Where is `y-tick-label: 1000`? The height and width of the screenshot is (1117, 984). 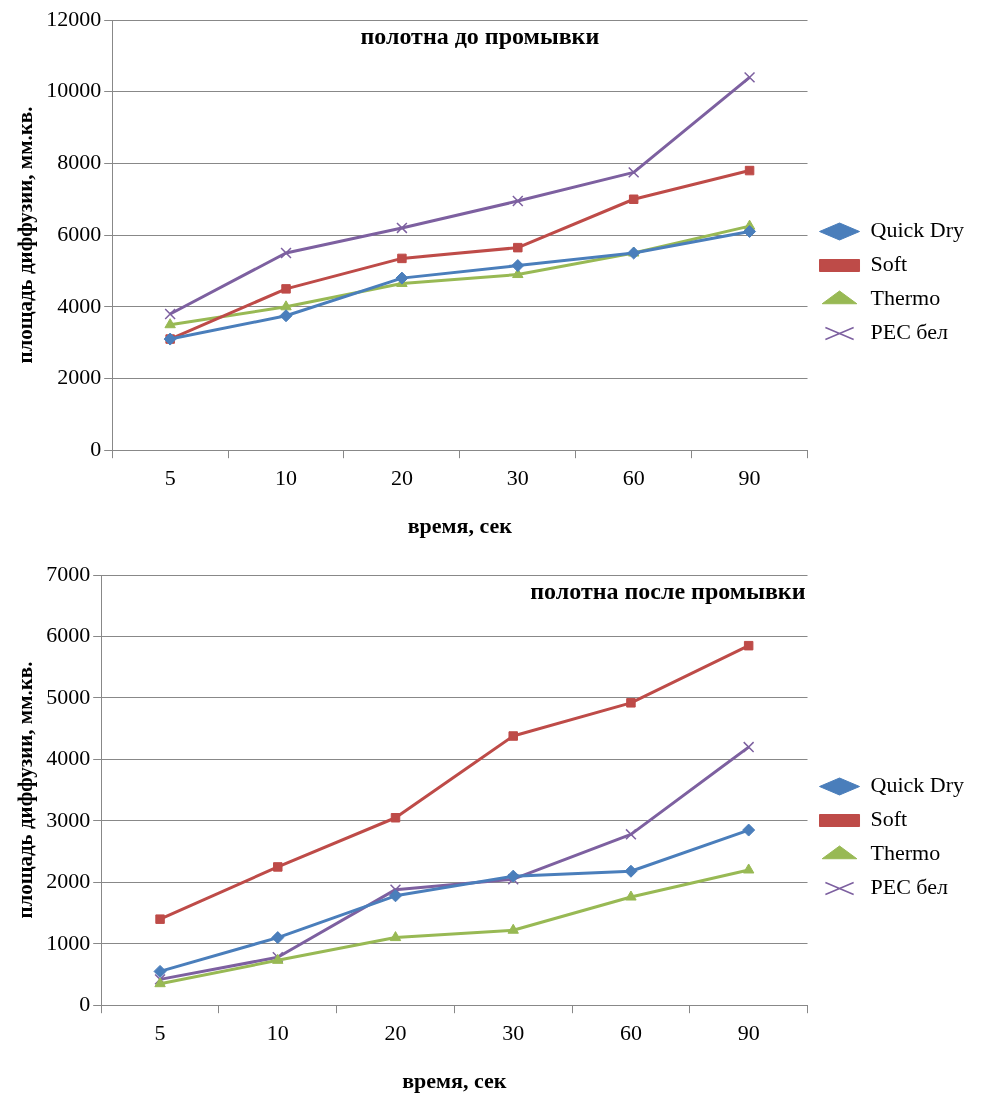
y-tick-label: 1000 is located at coordinates (68, 942).